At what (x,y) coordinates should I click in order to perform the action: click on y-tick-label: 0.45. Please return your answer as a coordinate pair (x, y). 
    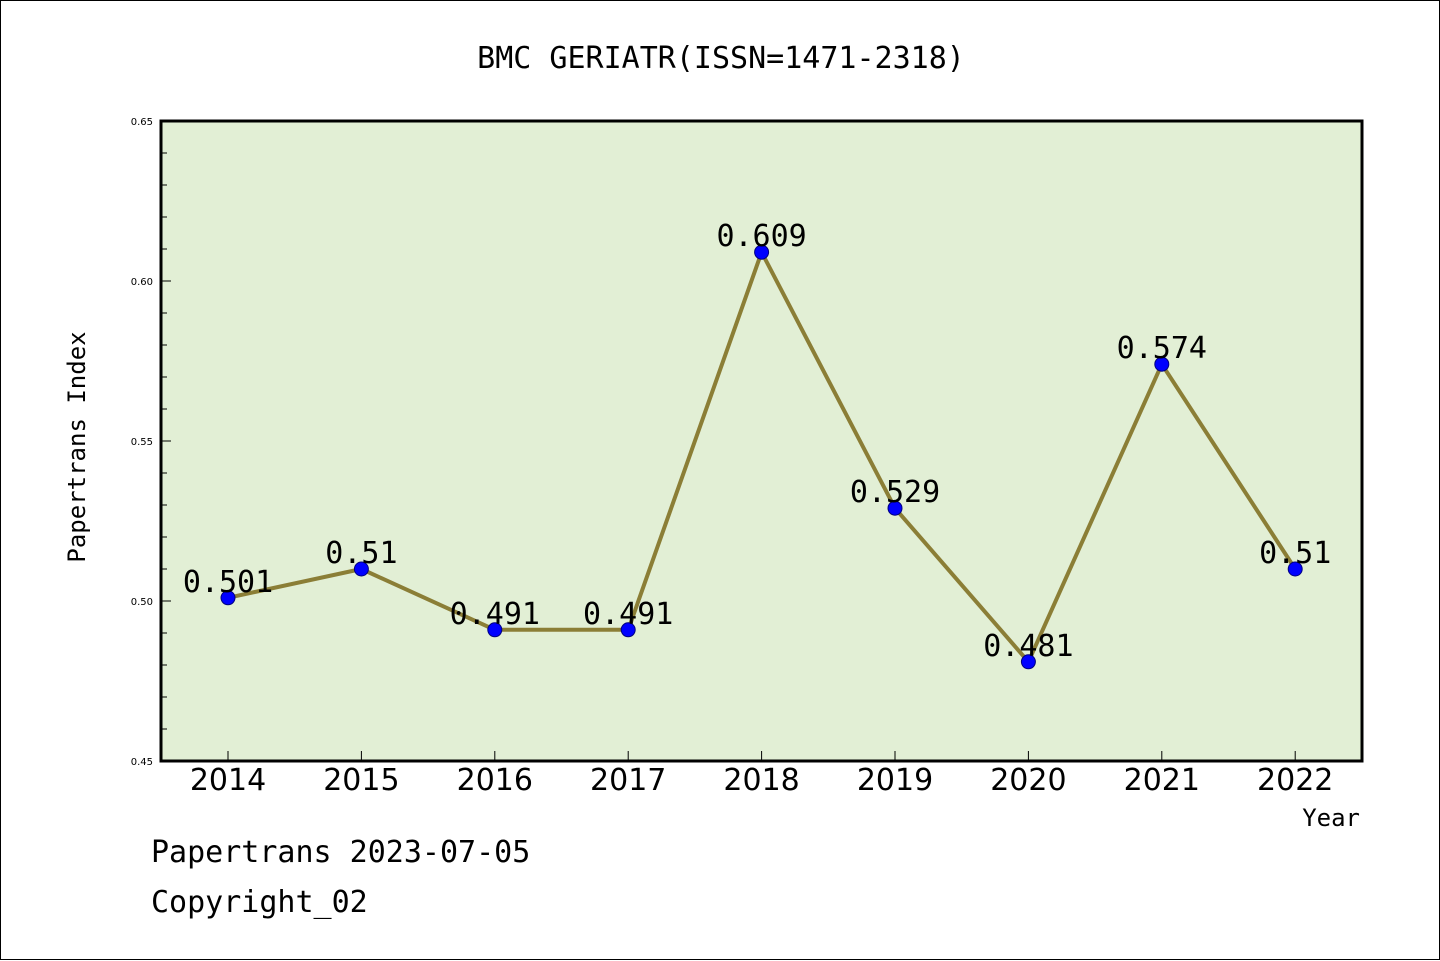
    Looking at the image, I should click on (142, 762).